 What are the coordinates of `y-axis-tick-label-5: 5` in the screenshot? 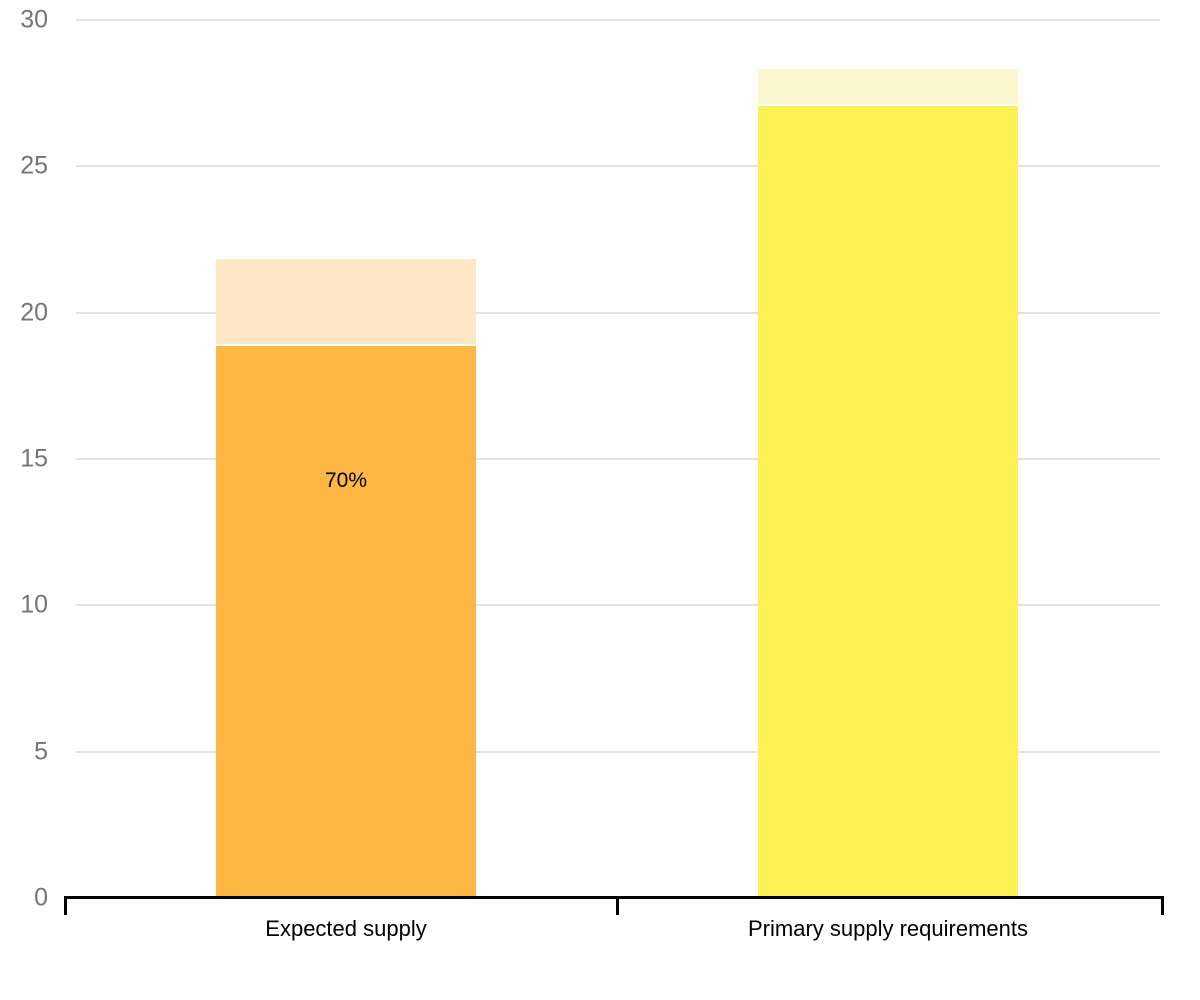 It's located at (41, 751).